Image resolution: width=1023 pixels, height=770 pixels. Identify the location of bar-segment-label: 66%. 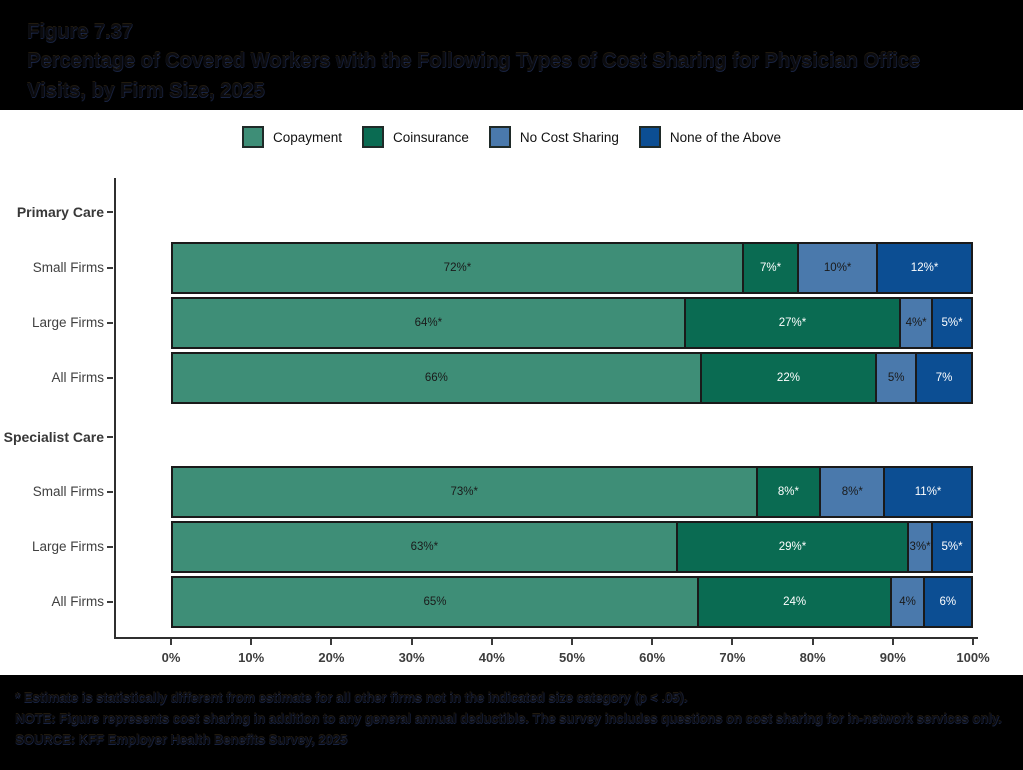
(436, 378).